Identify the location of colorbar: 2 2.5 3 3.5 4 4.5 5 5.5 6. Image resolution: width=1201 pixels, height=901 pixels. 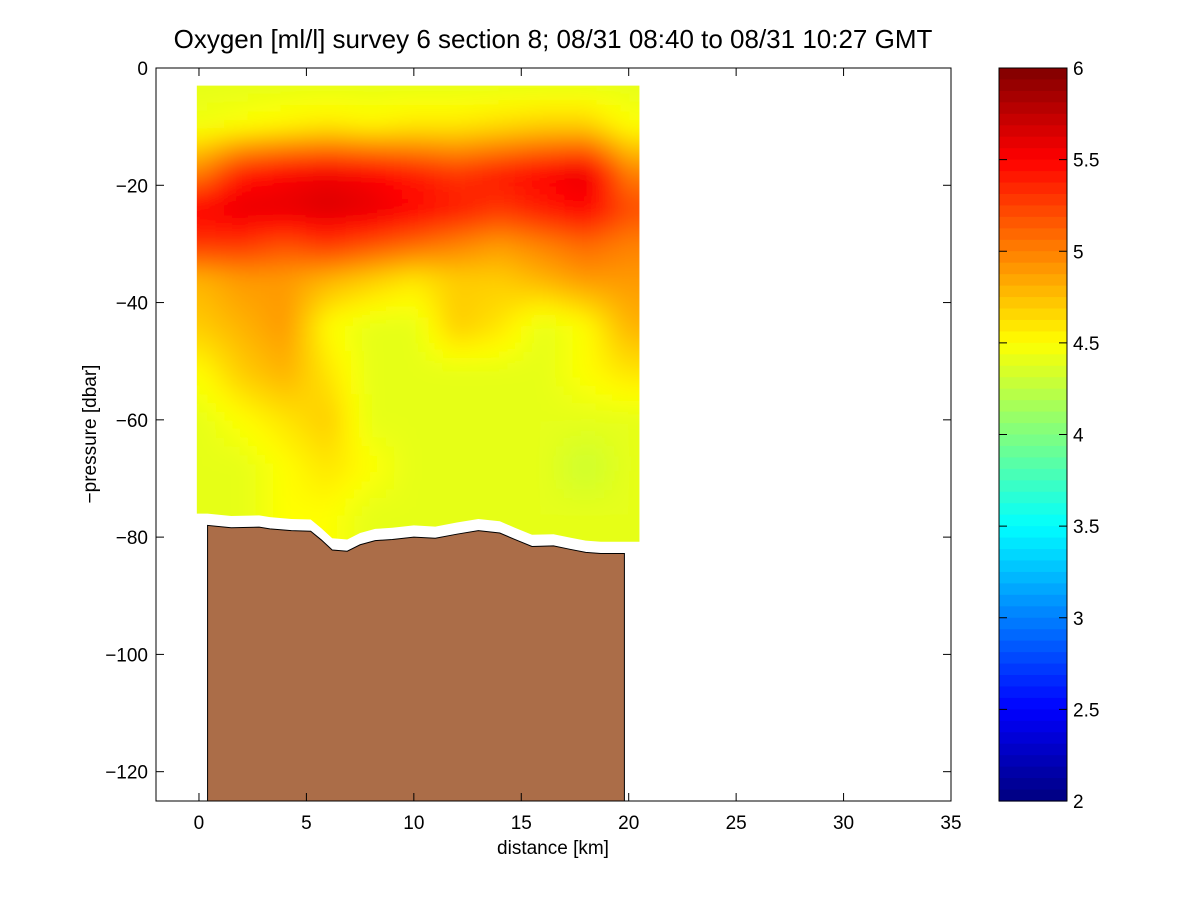
(1048, 436).